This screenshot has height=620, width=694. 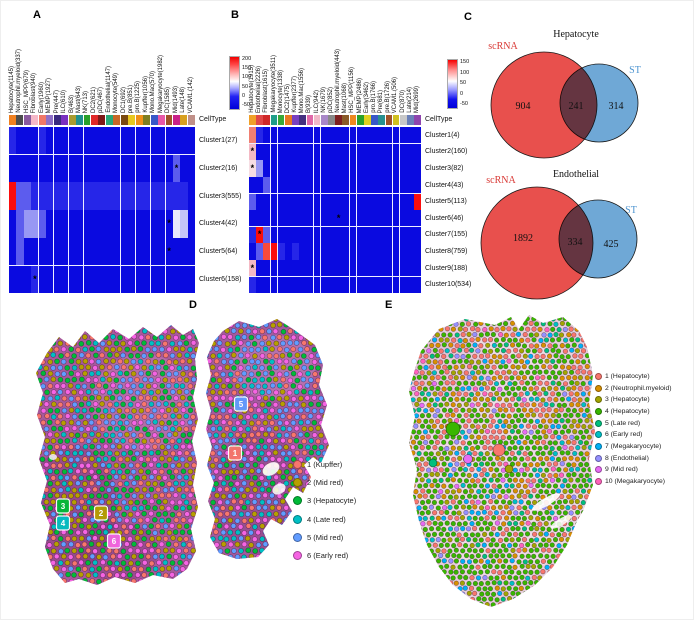 What do you see at coordinates (241, 404) in the screenshot?
I see `cluster-chip-5: 5` at bounding box center [241, 404].